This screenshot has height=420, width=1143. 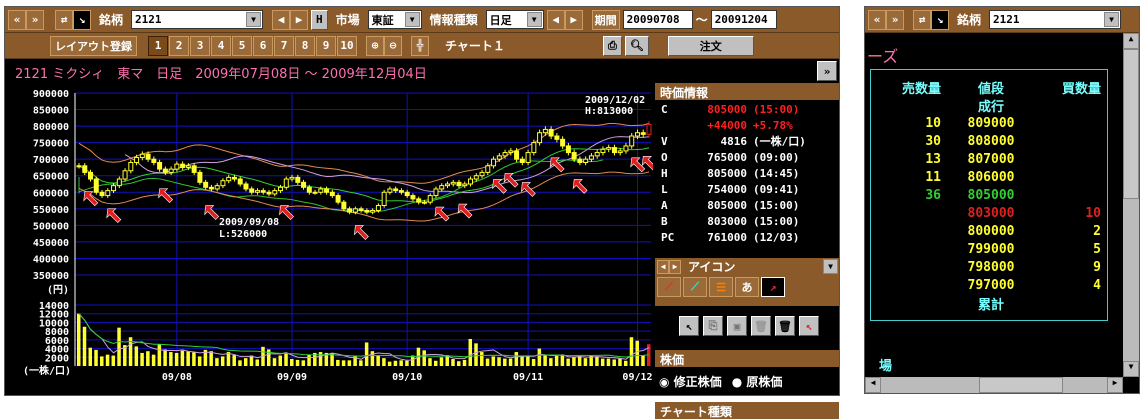 I want to click on order-book-row: 799000 5, so click(x=989, y=249).